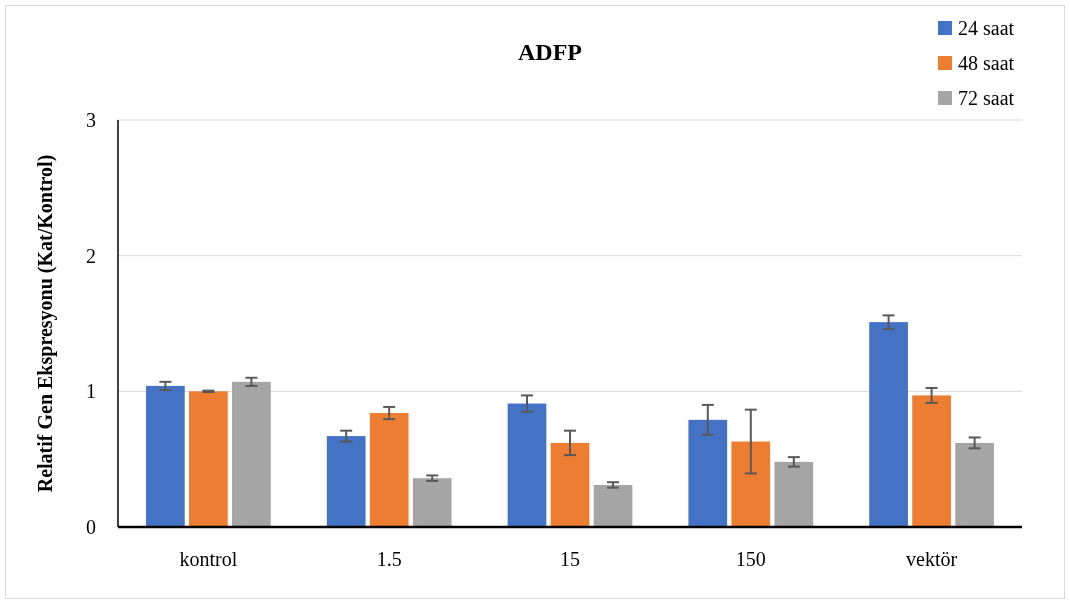  Describe the element at coordinates (550, 52) in the screenshot. I see `chart-title: ADFP` at that location.